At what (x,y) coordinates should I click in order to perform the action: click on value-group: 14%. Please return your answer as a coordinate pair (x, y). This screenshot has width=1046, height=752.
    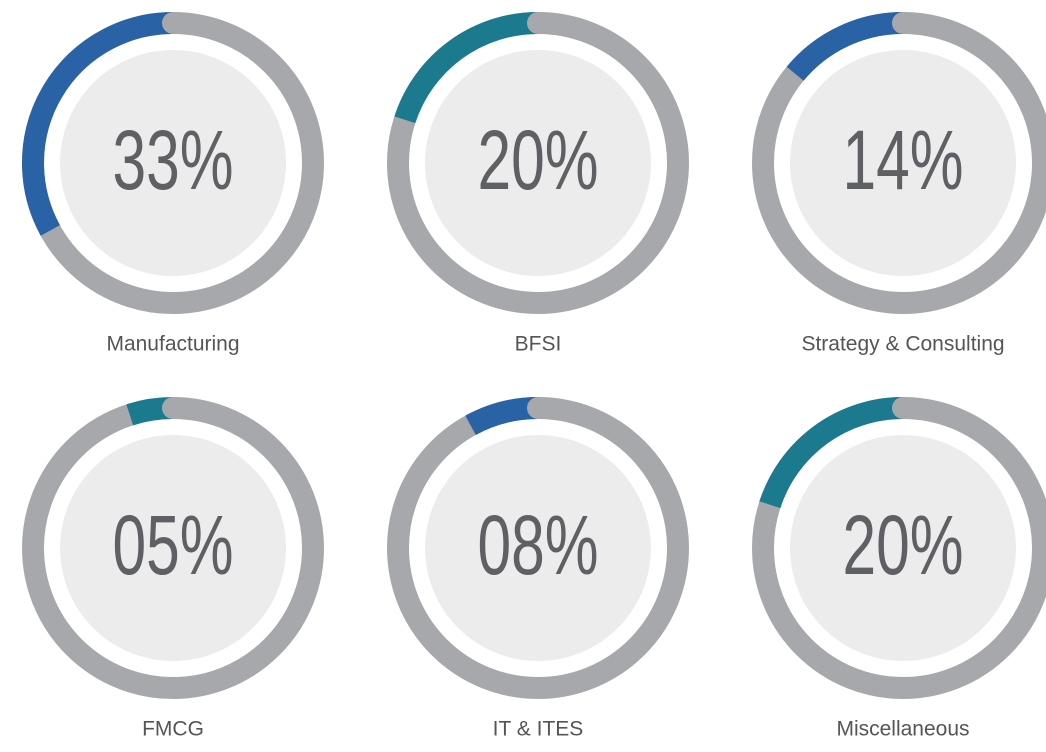
    Looking at the image, I should click on (902, 160).